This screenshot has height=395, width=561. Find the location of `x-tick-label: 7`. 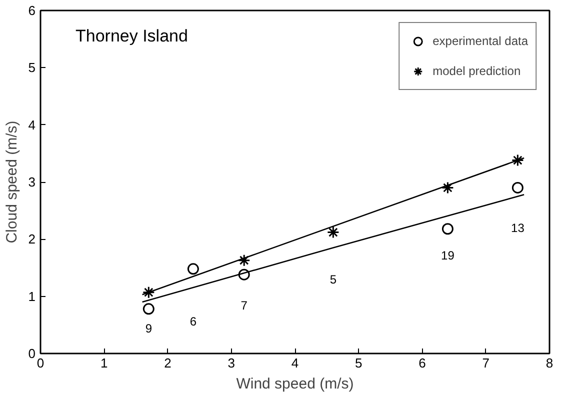

x-tick-label: 7 is located at coordinates (486, 363).